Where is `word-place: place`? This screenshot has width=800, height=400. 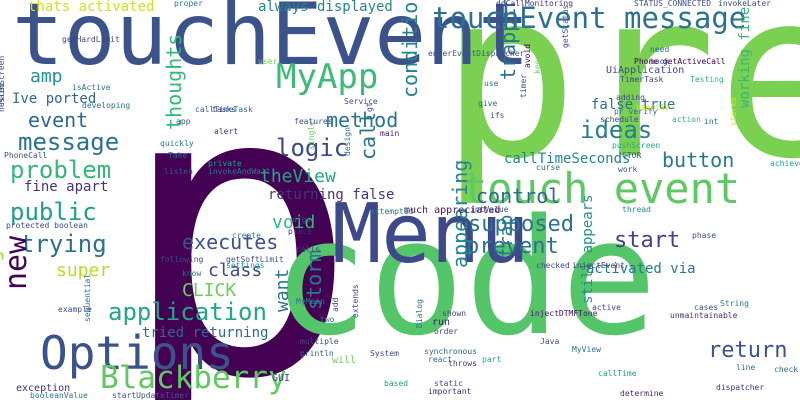 word-place: place is located at coordinates (300, 231).